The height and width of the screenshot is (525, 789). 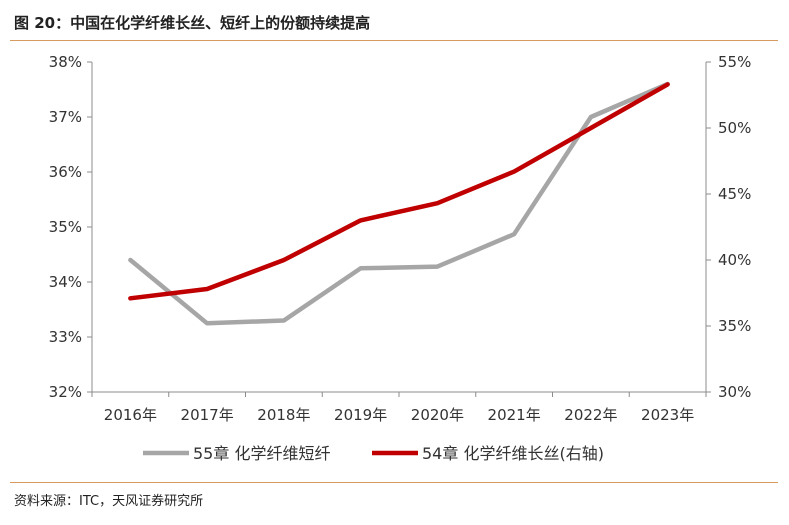 I want to click on x-tick-label: 2023年, so click(x=667, y=415).